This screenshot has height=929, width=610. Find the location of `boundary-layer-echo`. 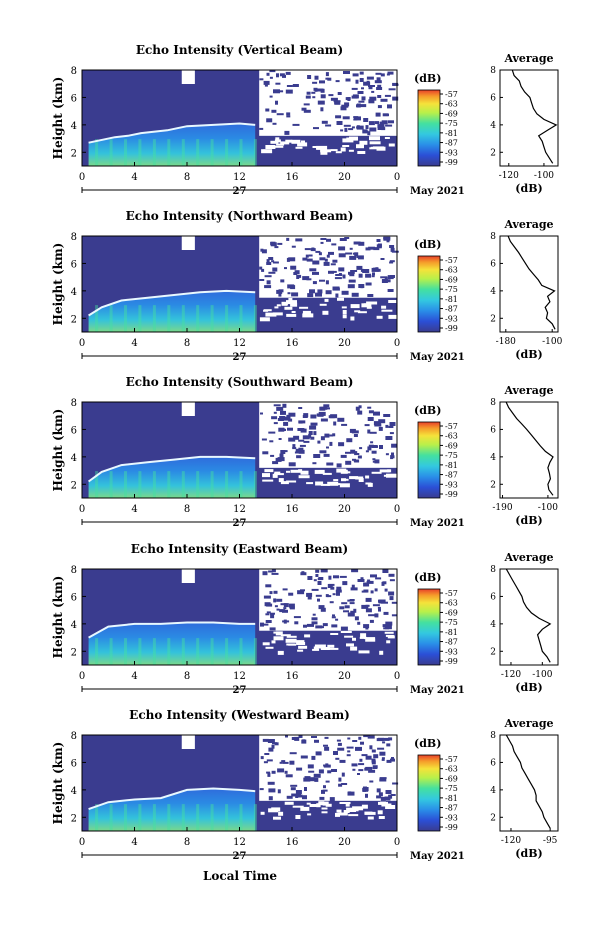

boundary-layer-echo is located at coordinates (172, 311).